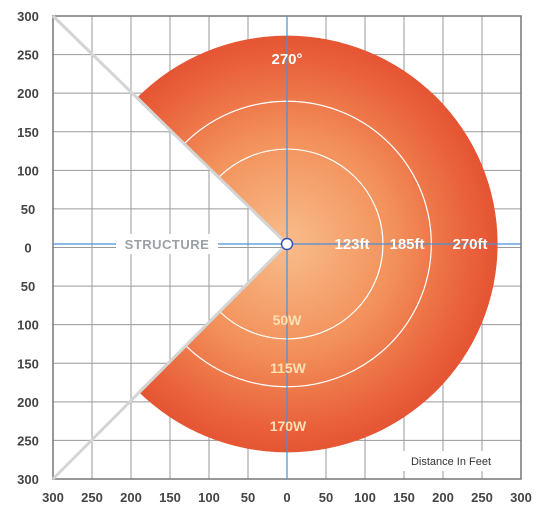  I want to click on y-tick-label: 0, so click(27, 248).